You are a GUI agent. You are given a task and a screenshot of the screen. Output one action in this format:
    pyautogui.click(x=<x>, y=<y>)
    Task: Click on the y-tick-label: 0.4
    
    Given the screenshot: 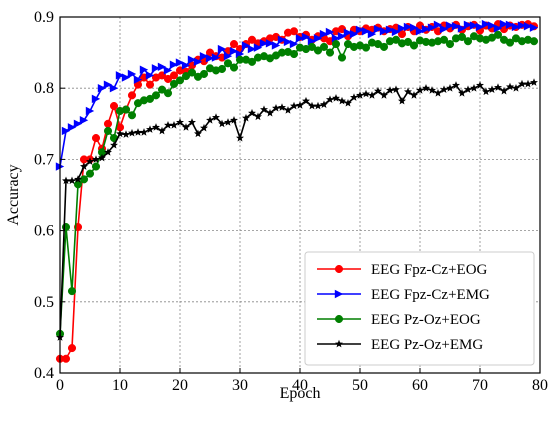 What is the action you would take?
    pyautogui.click(x=44, y=373)
    